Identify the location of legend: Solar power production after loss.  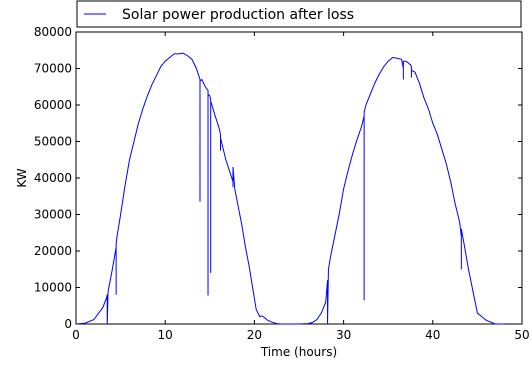
(299, 14).